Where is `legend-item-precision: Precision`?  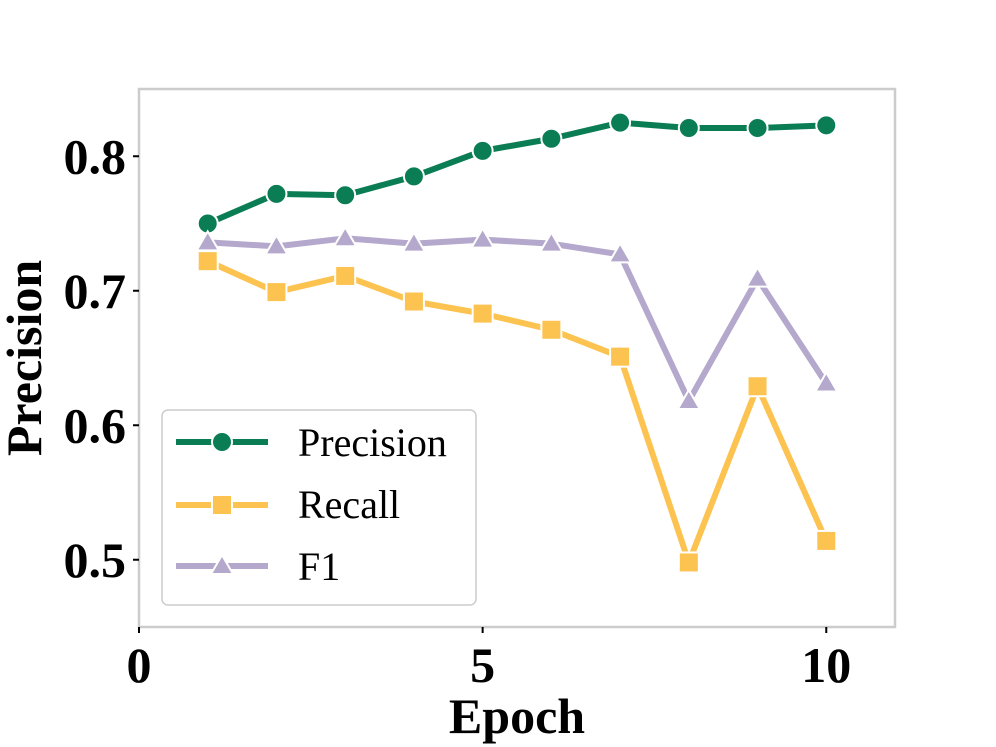 legend-item-precision: Precision is located at coordinates (311, 442).